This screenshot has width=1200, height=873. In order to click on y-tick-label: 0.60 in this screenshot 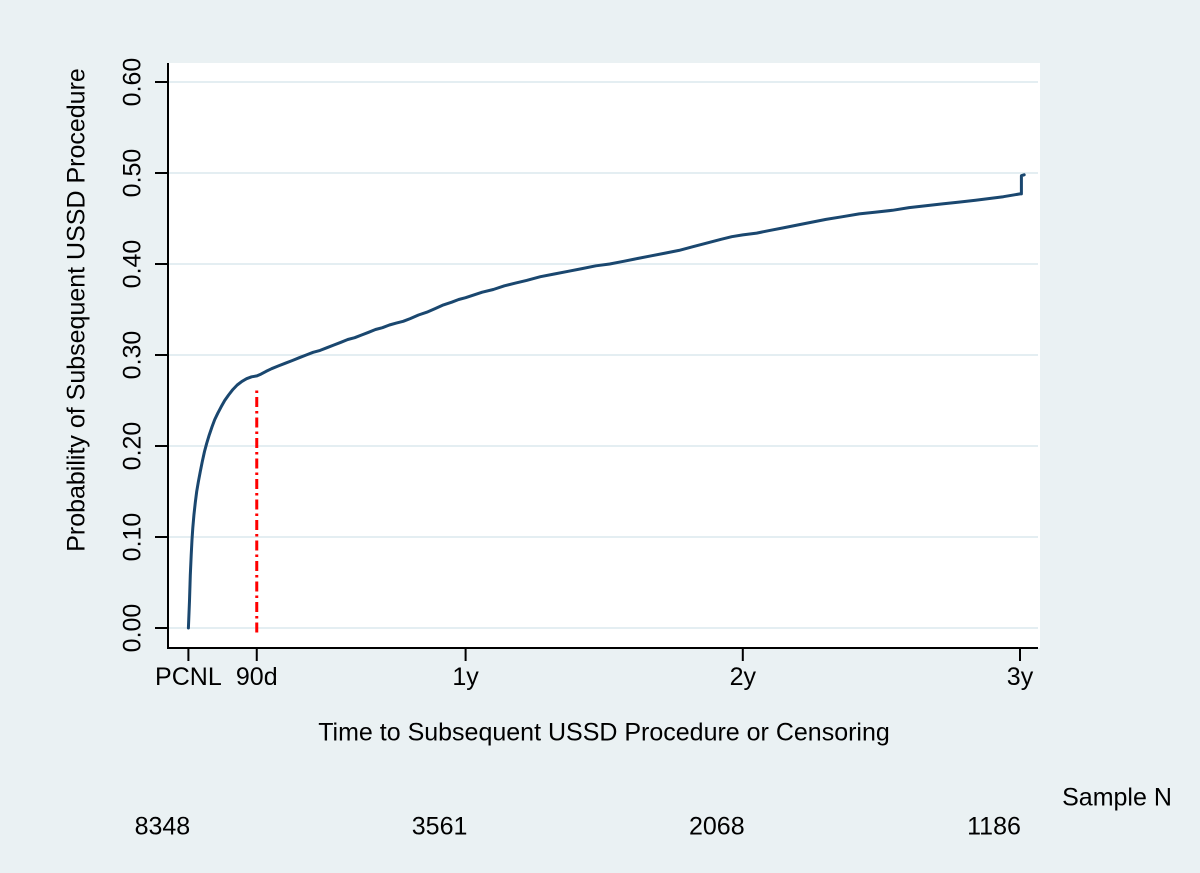, I will do `click(132, 82)`.